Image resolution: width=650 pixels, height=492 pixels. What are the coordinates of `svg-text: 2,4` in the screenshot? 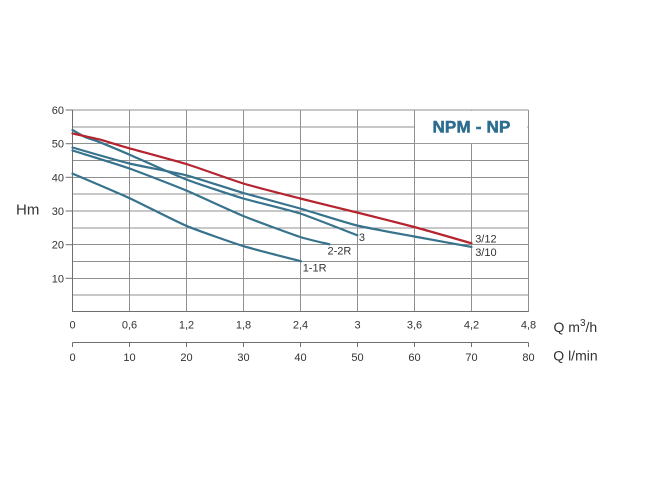 It's located at (300, 326).